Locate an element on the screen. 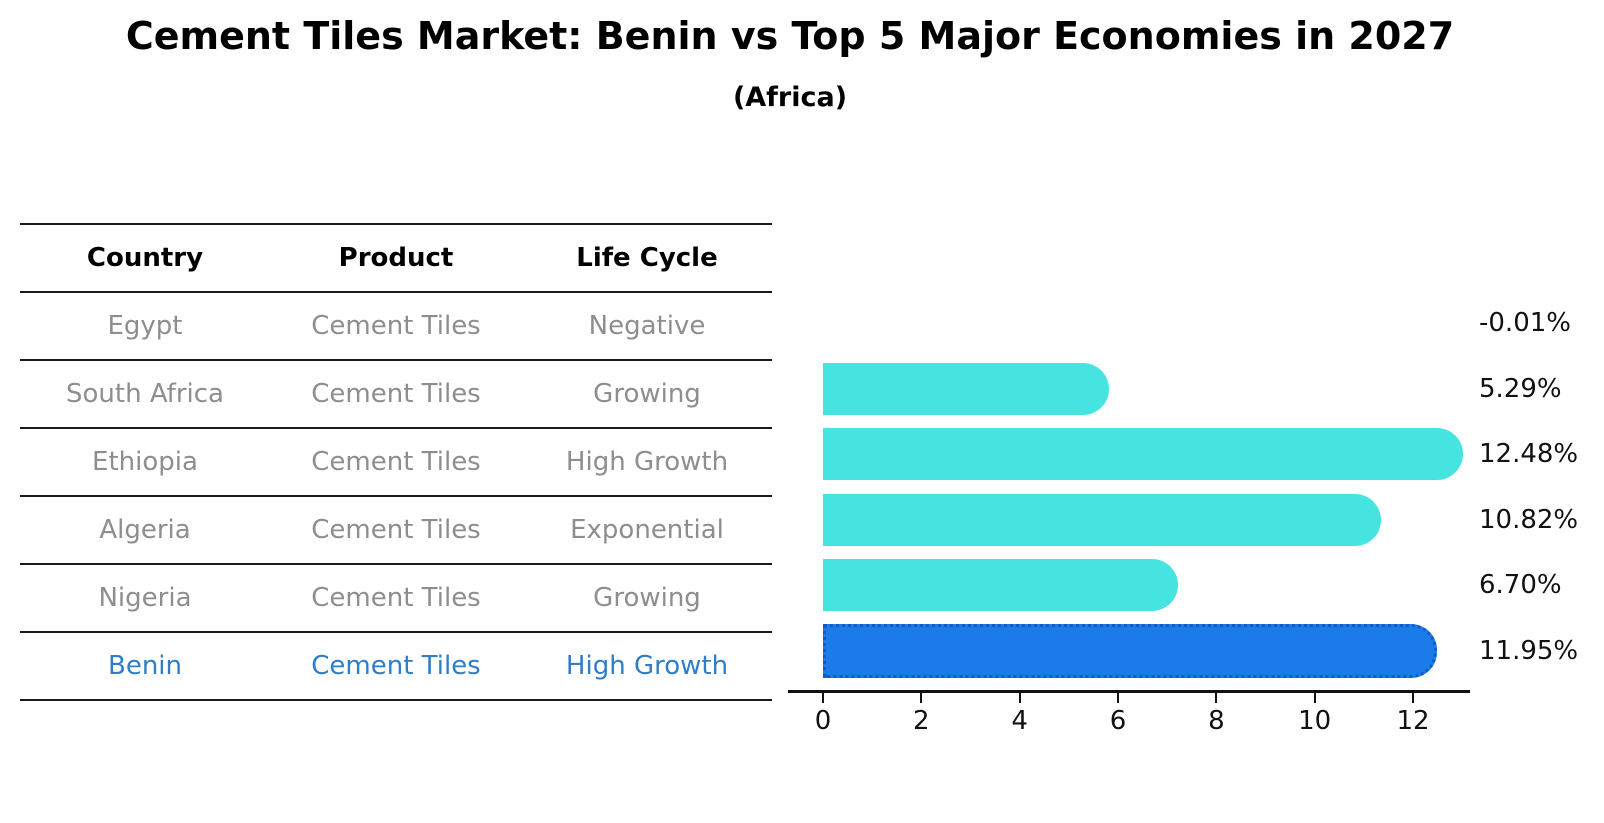 The width and height of the screenshot is (1604, 823). bar-value-label: 6.70% is located at coordinates (1520, 585).